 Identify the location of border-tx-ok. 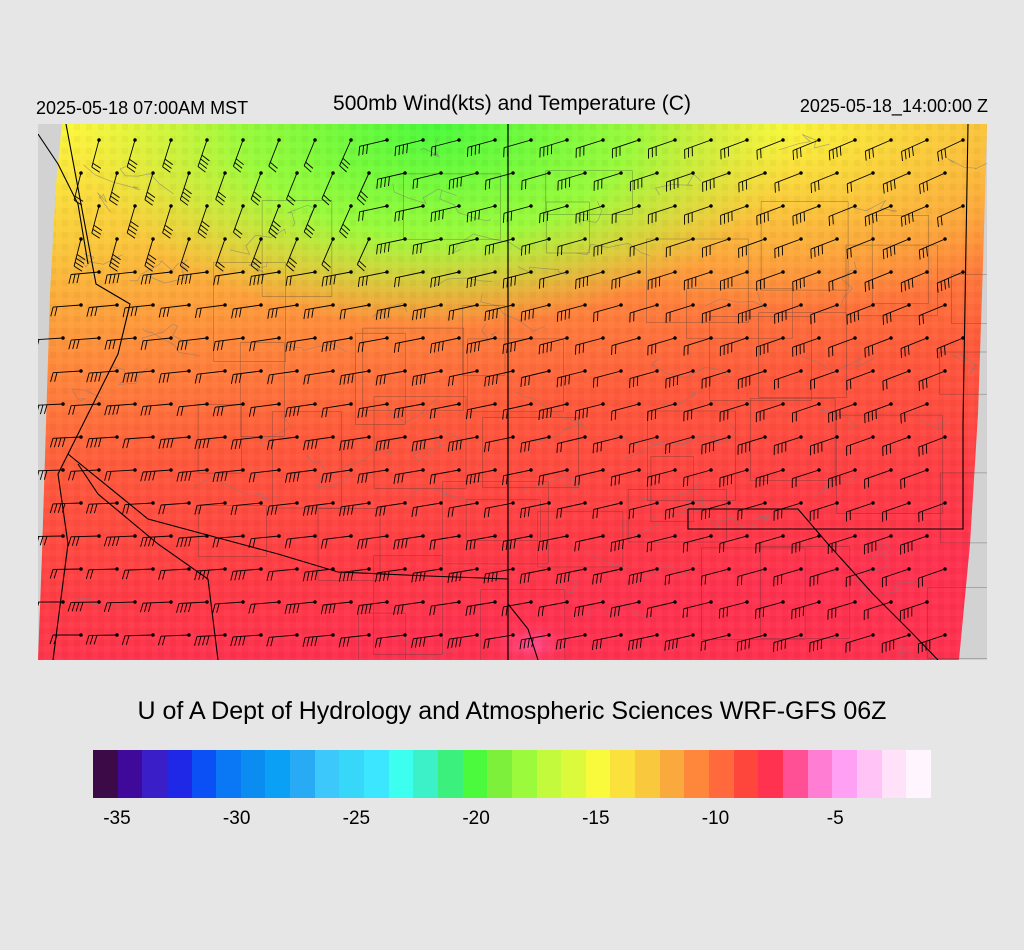
(828, 327).